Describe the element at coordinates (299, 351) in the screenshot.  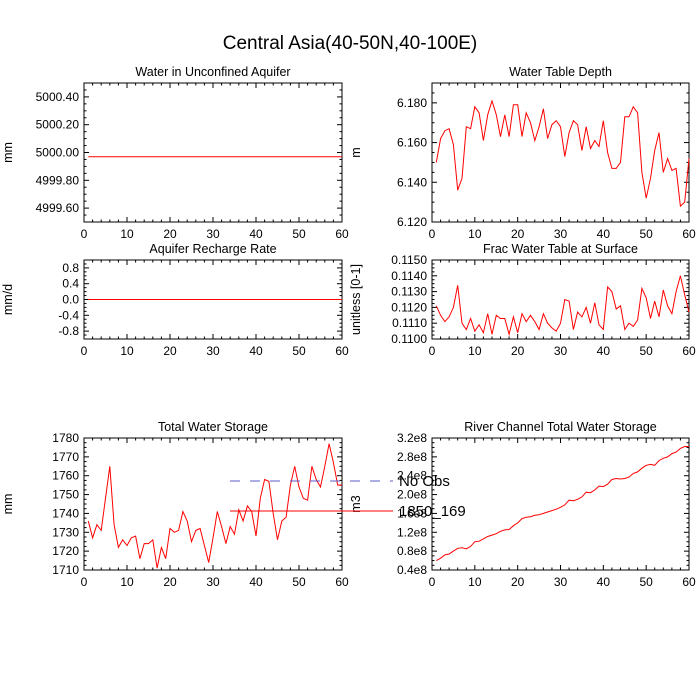
I see `panel3-xtick-label: 50` at that location.